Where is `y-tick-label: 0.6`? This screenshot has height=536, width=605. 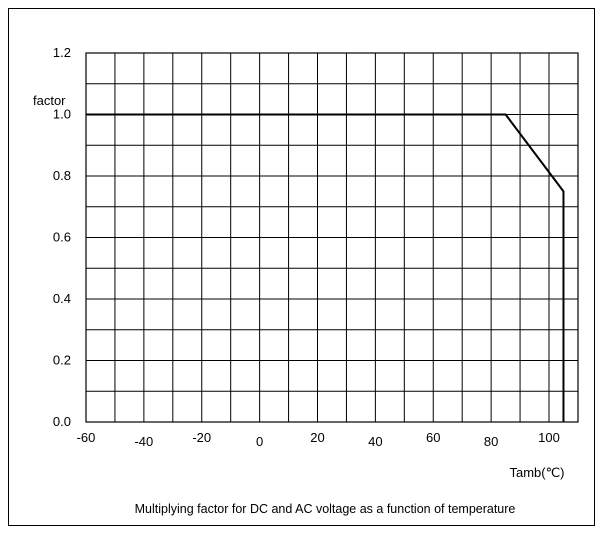 y-tick-label: 0.6 is located at coordinates (62, 237).